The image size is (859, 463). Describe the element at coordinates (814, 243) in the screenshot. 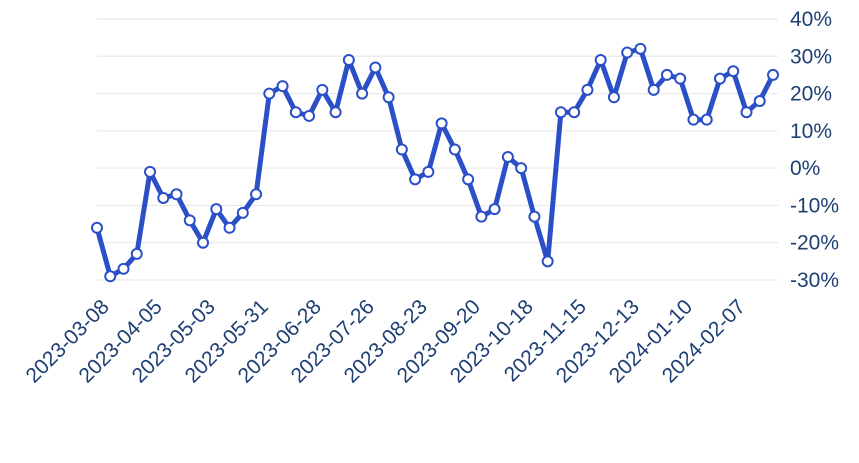

I see `y-tick-label: -20%` at that location.